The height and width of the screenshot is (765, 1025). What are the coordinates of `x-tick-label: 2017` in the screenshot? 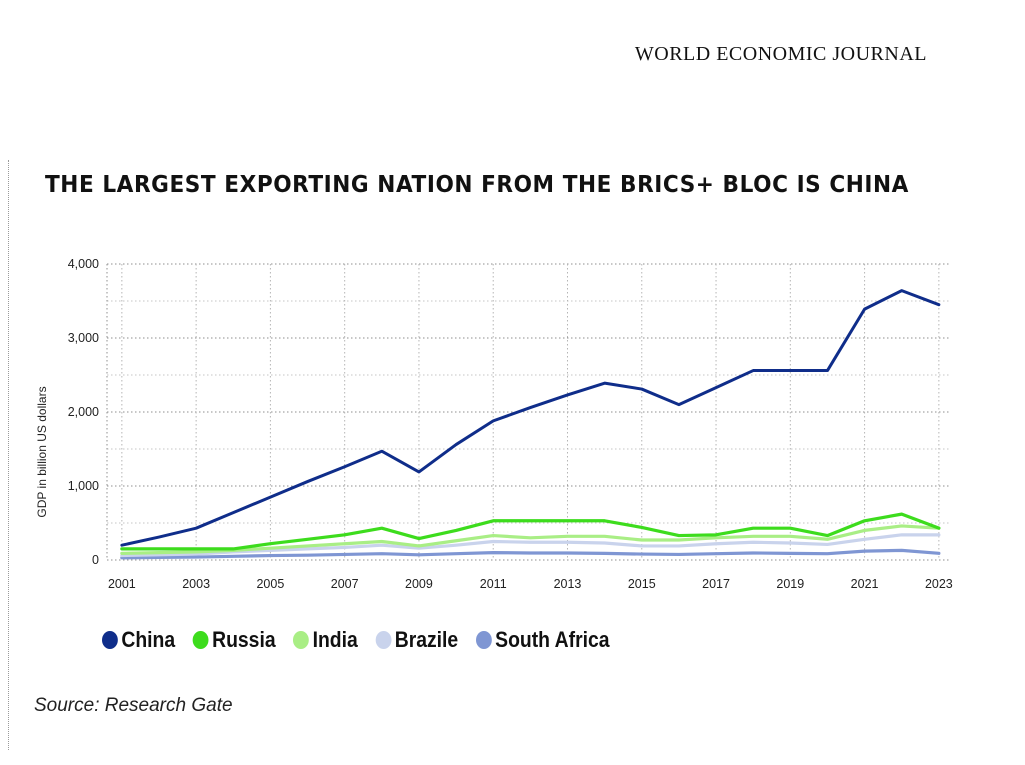 It's located at (716, 584).